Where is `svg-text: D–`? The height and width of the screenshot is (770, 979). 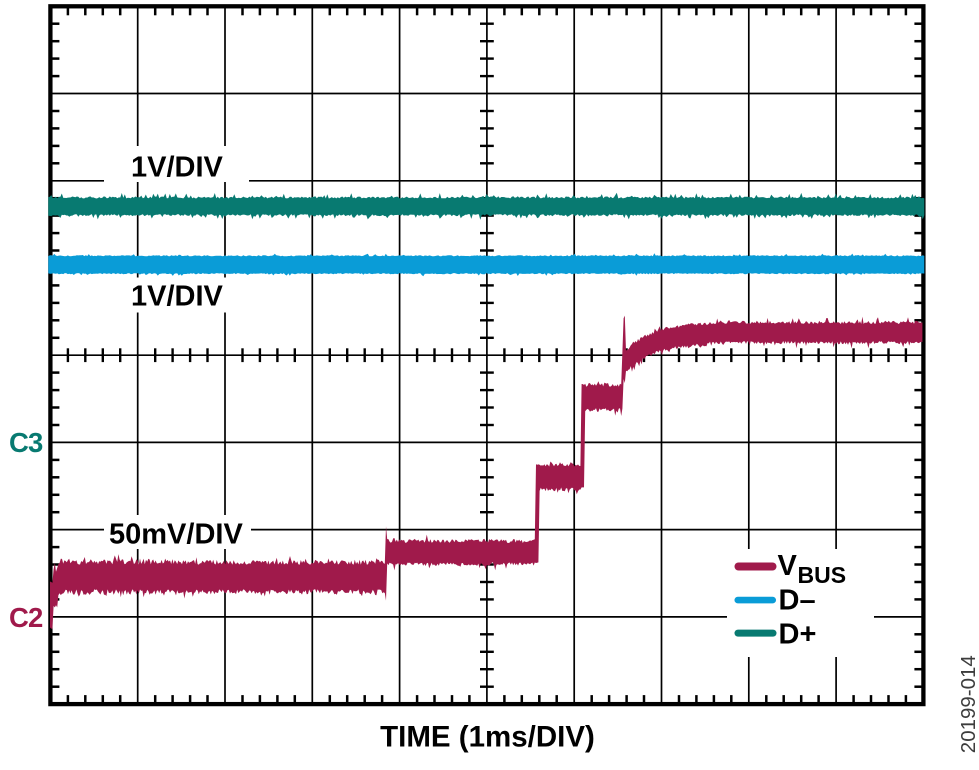
svg-text: D– is located at coordinates (797, 601).